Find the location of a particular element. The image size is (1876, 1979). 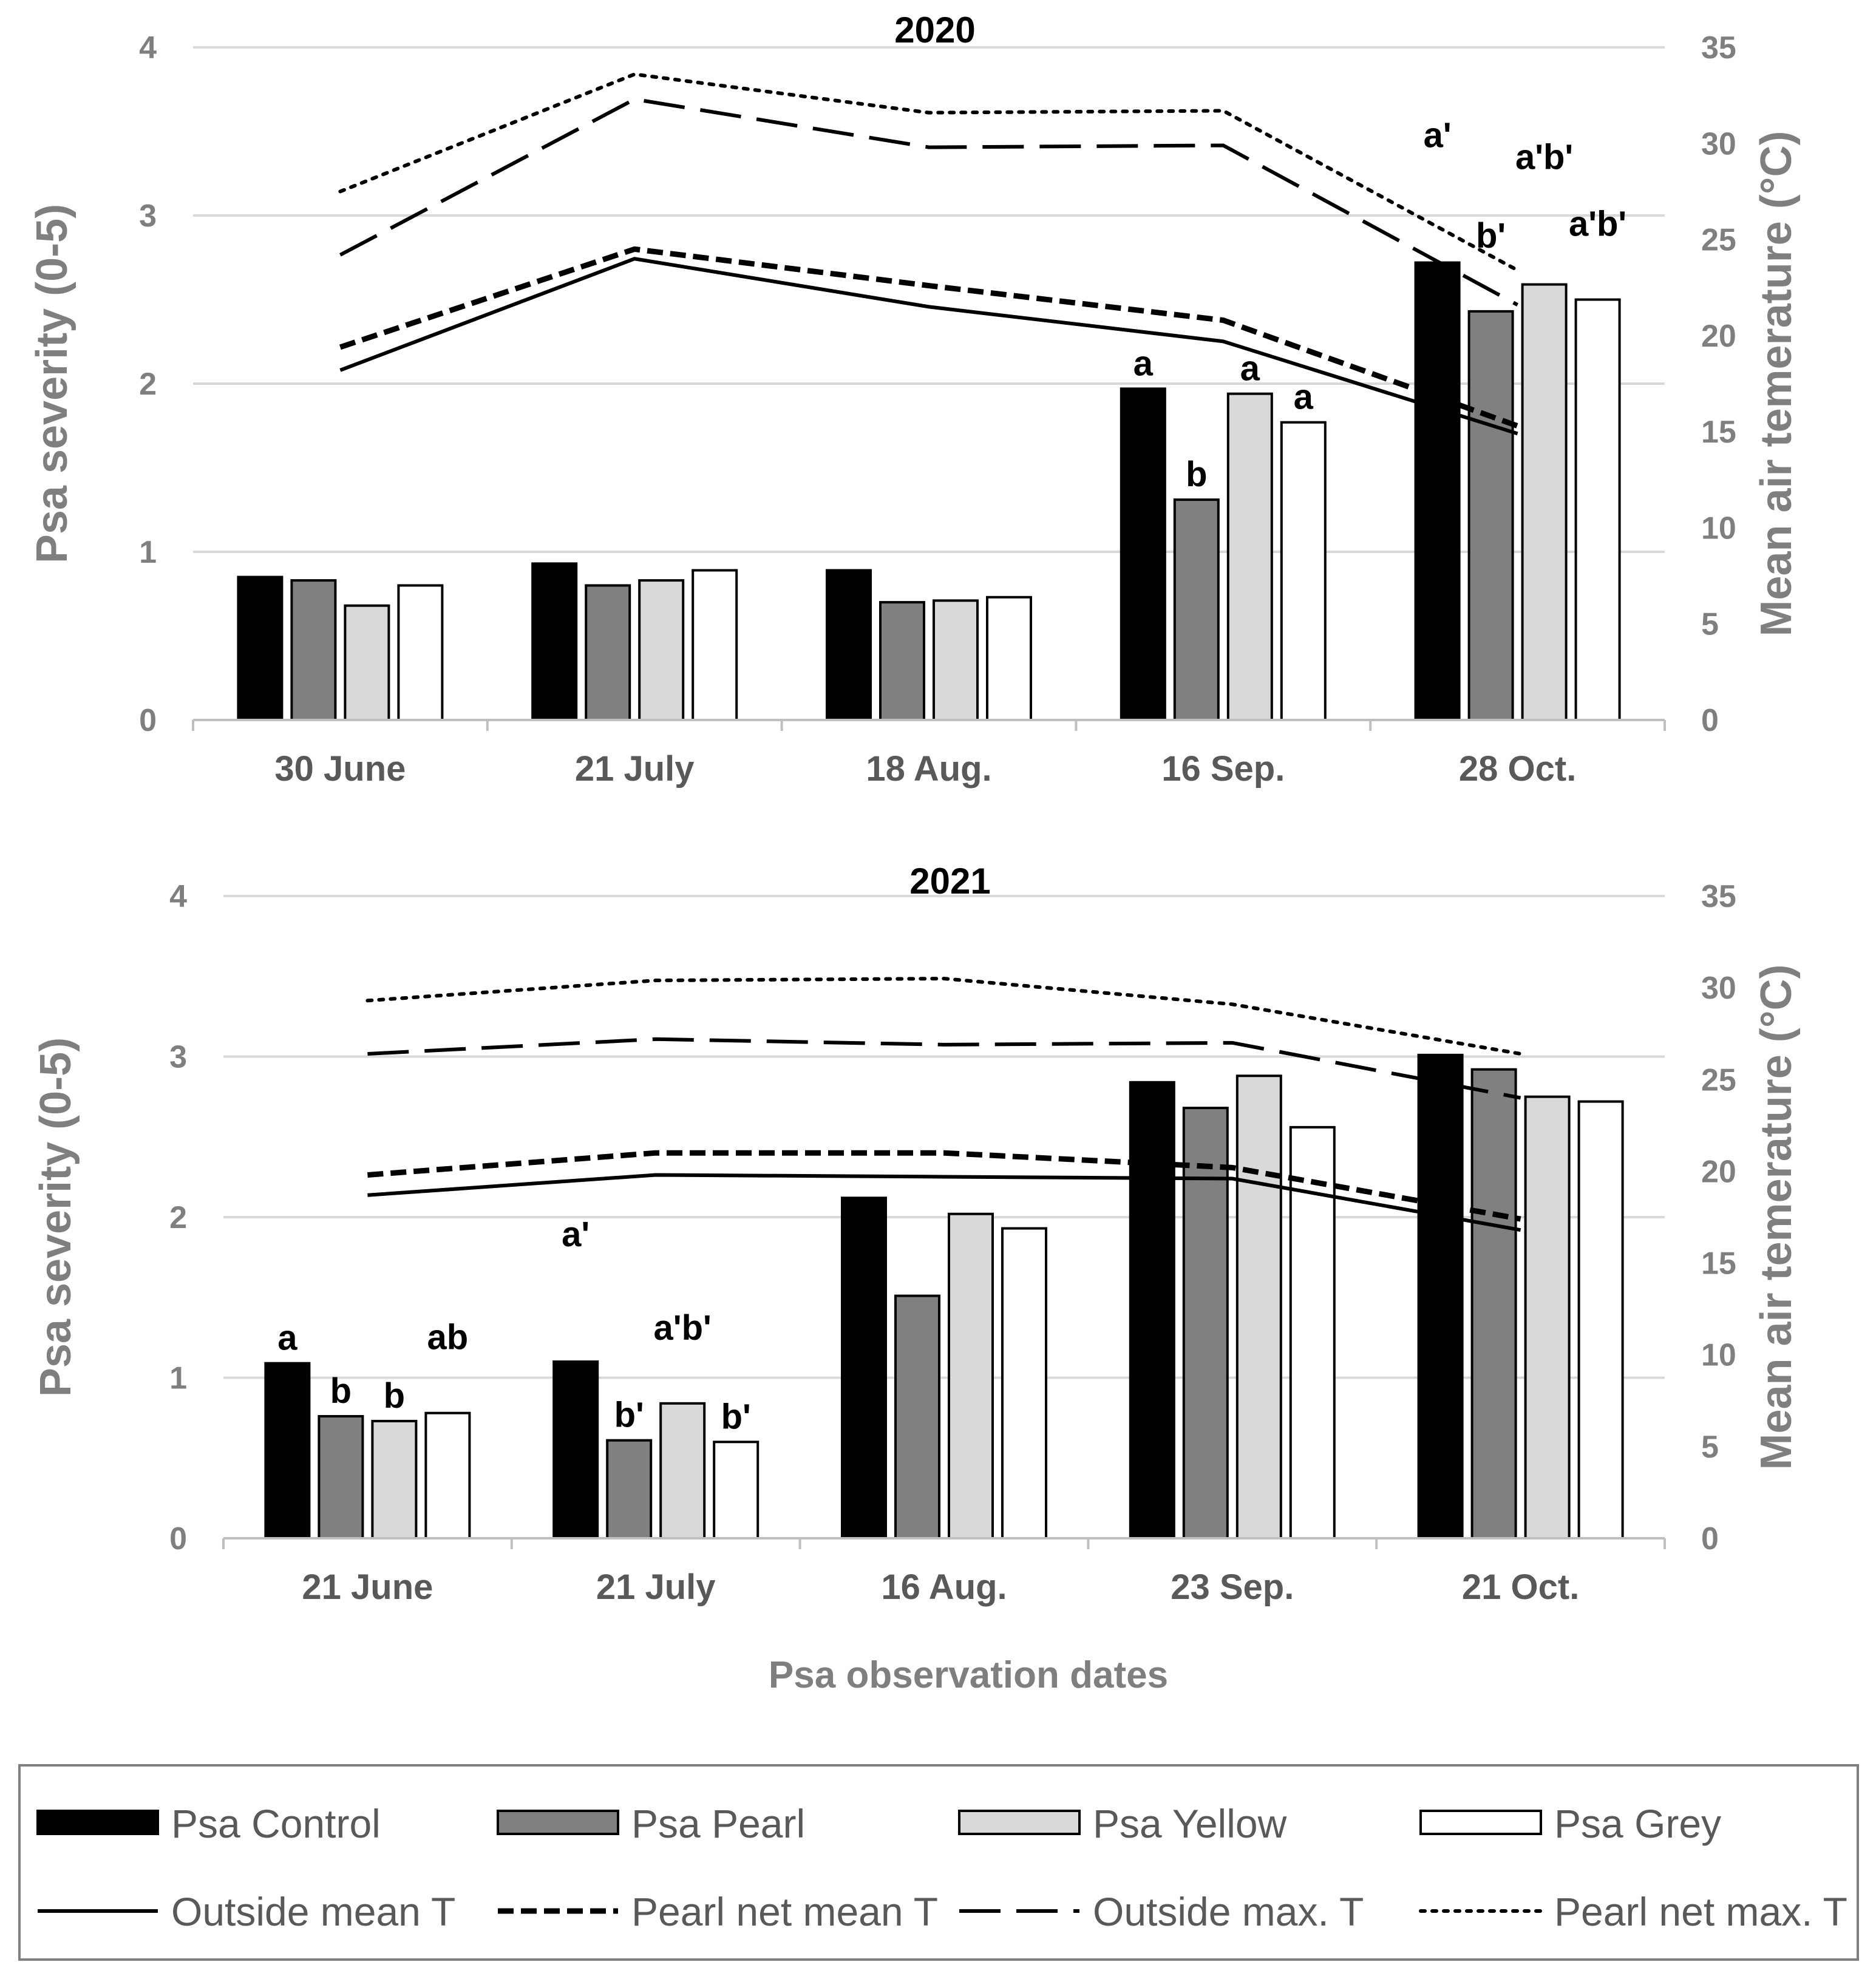

category-label: 23 Sep. is located at coordinates (1232, 1587).